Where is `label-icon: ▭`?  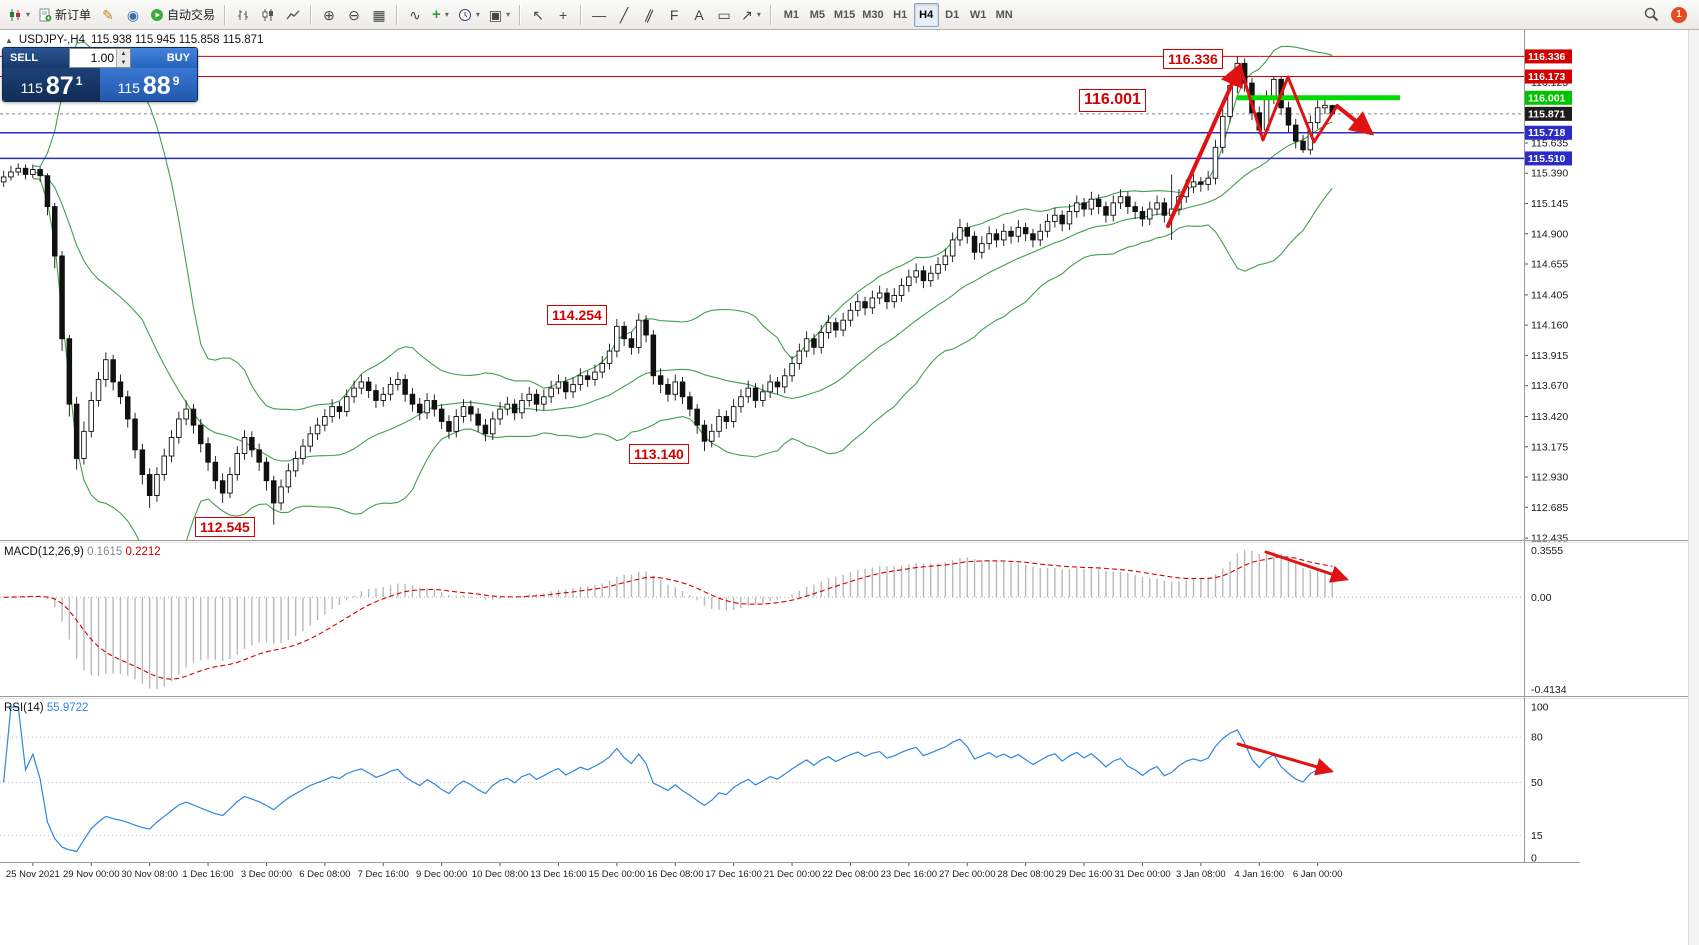 label-icon: ▭ is located at coordinates (724, 14).